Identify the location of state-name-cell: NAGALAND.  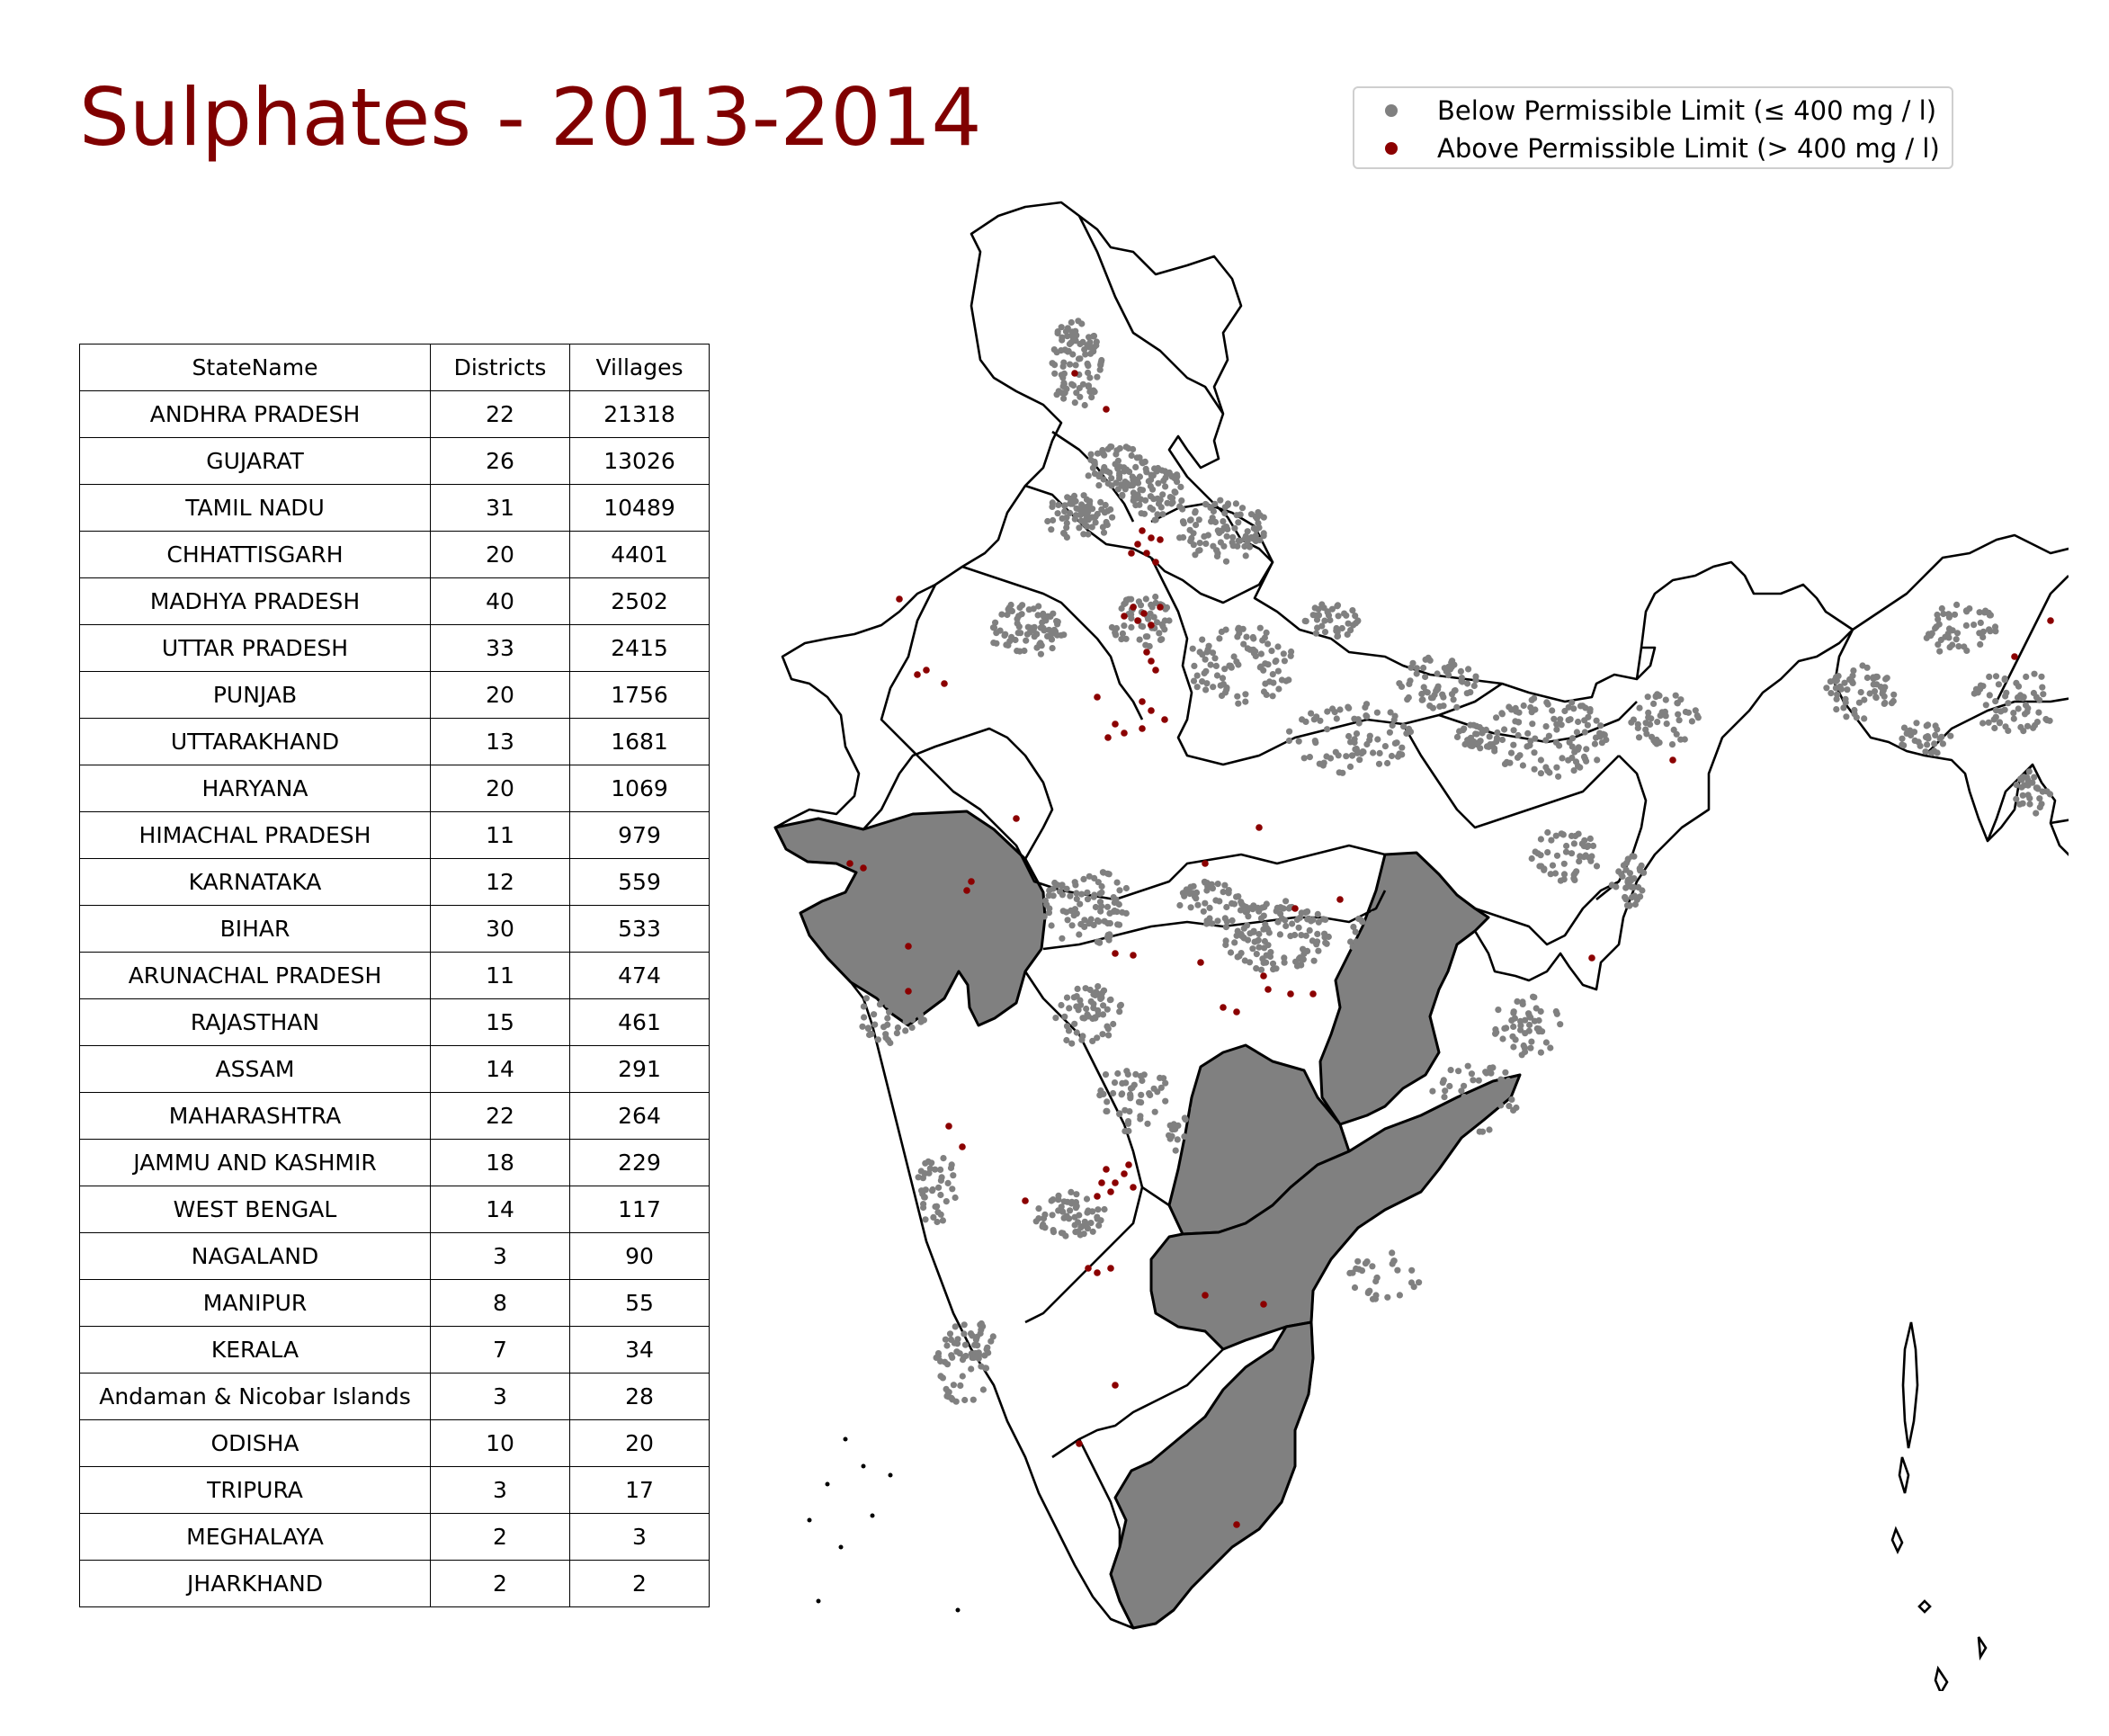
(255, 1256).